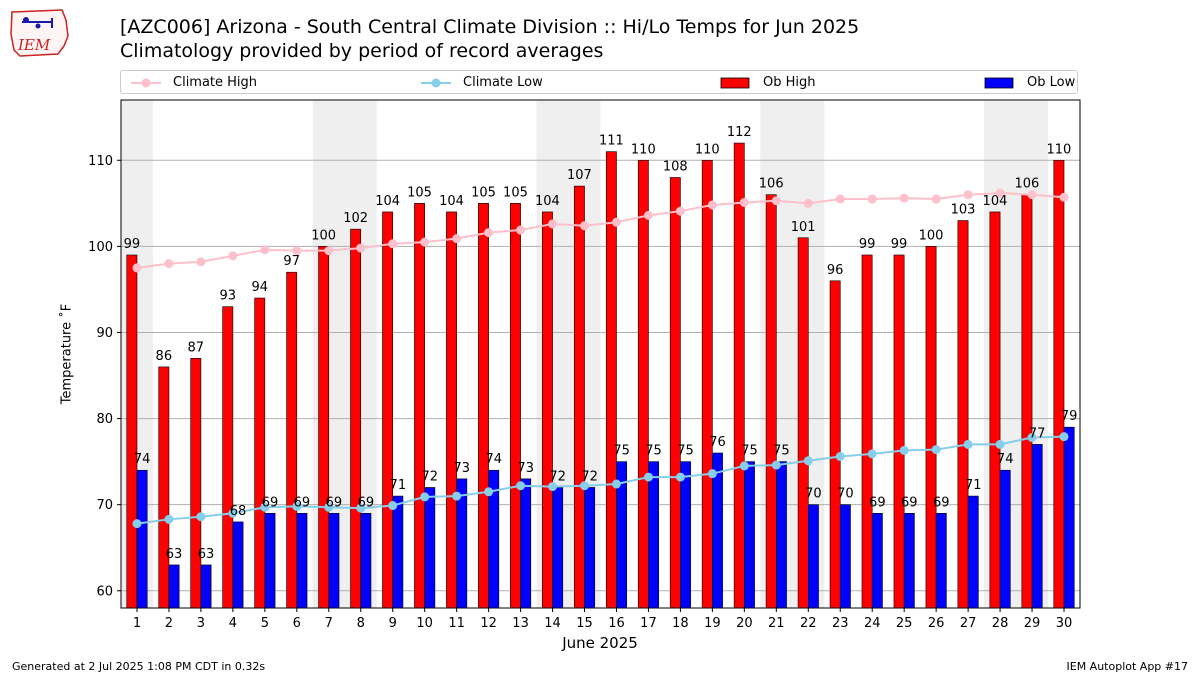 This screenshot has width=1200, height=675. What do you see at coordinates (456, 623) in the screenshot?
I see `x-tick-label: 11` at bounding box center [456, 623].